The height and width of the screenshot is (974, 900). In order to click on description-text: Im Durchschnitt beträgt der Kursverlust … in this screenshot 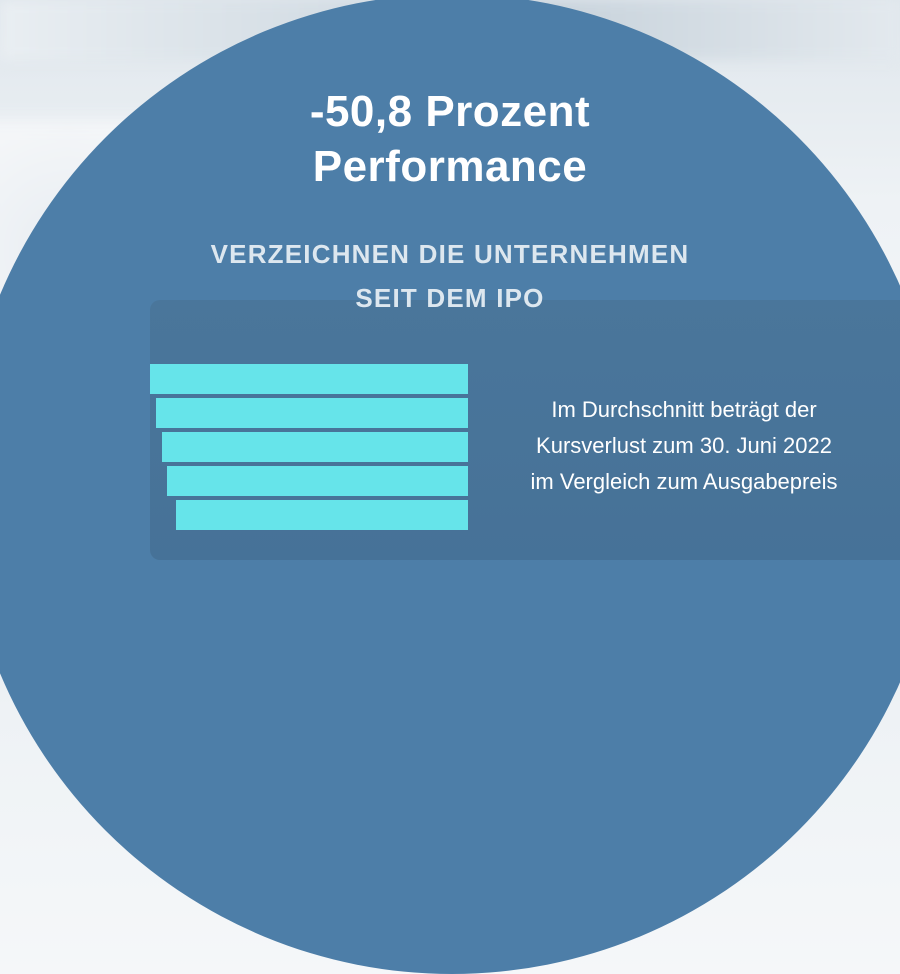, I will do `click(684, 446)`.